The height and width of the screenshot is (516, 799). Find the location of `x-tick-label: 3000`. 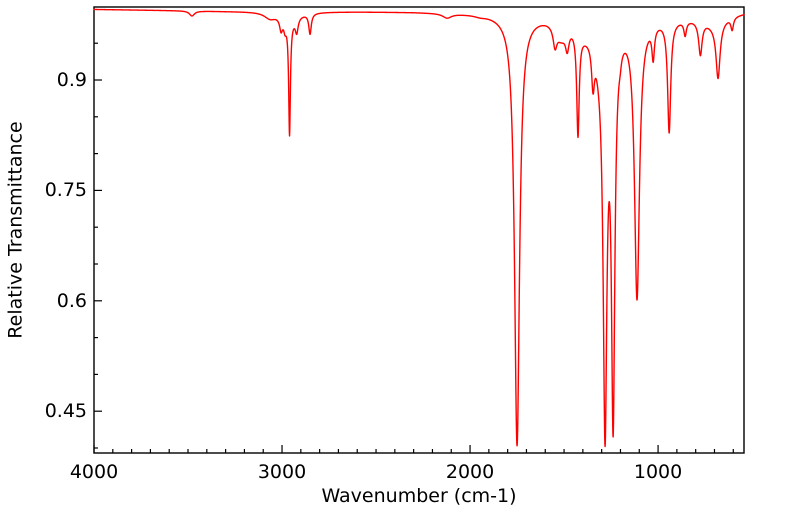

x-tick-label: 3000 is located at coordinates (282, 472).